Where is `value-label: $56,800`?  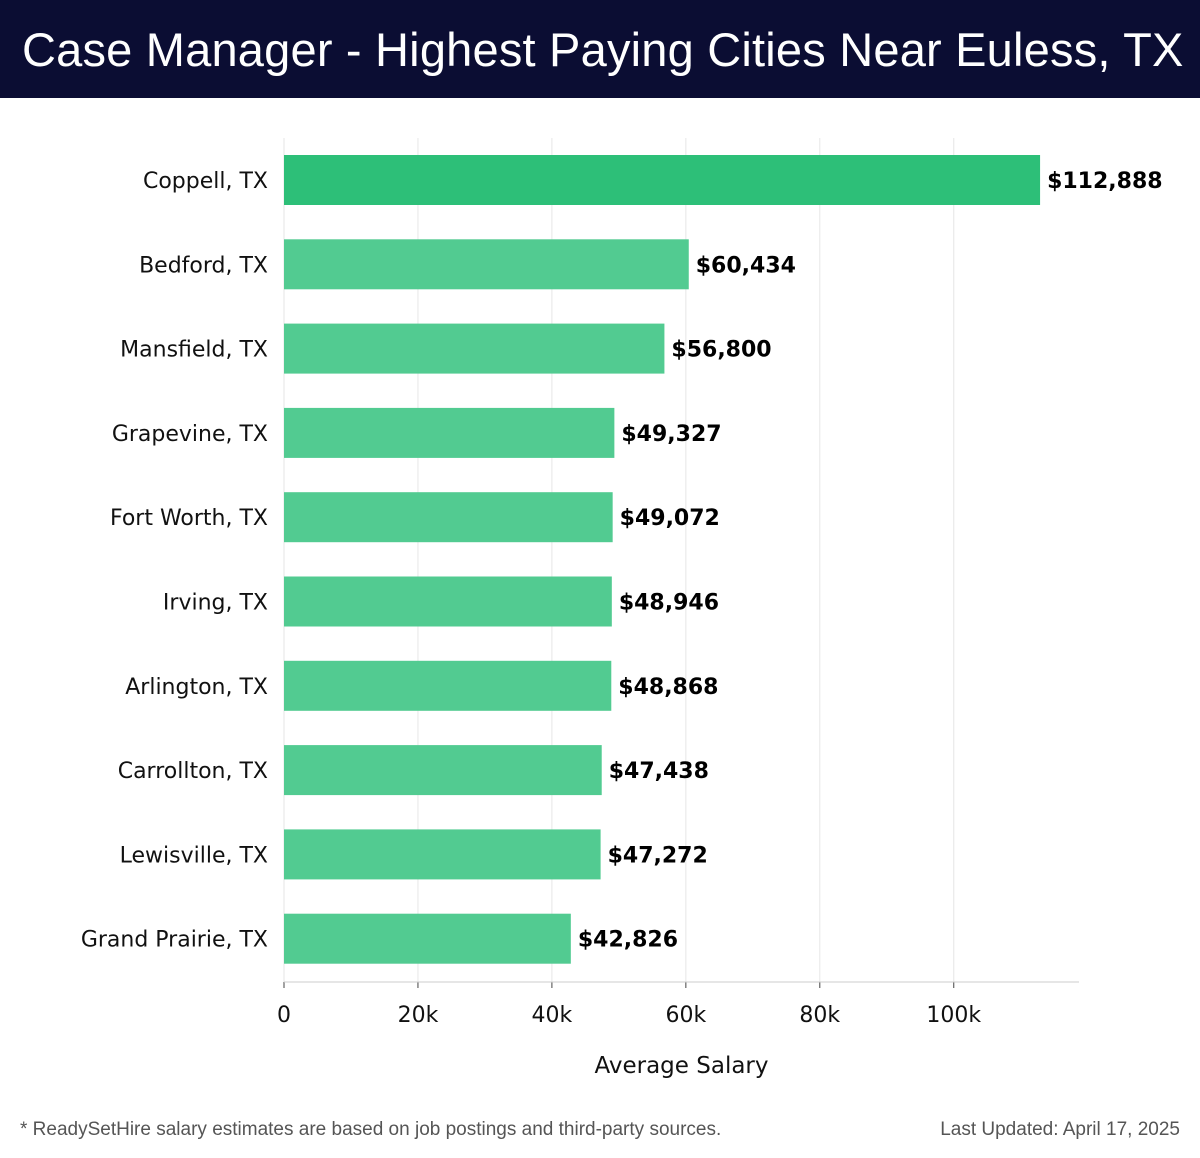 value-label: $56,800 is located at coordinates (721, 350).